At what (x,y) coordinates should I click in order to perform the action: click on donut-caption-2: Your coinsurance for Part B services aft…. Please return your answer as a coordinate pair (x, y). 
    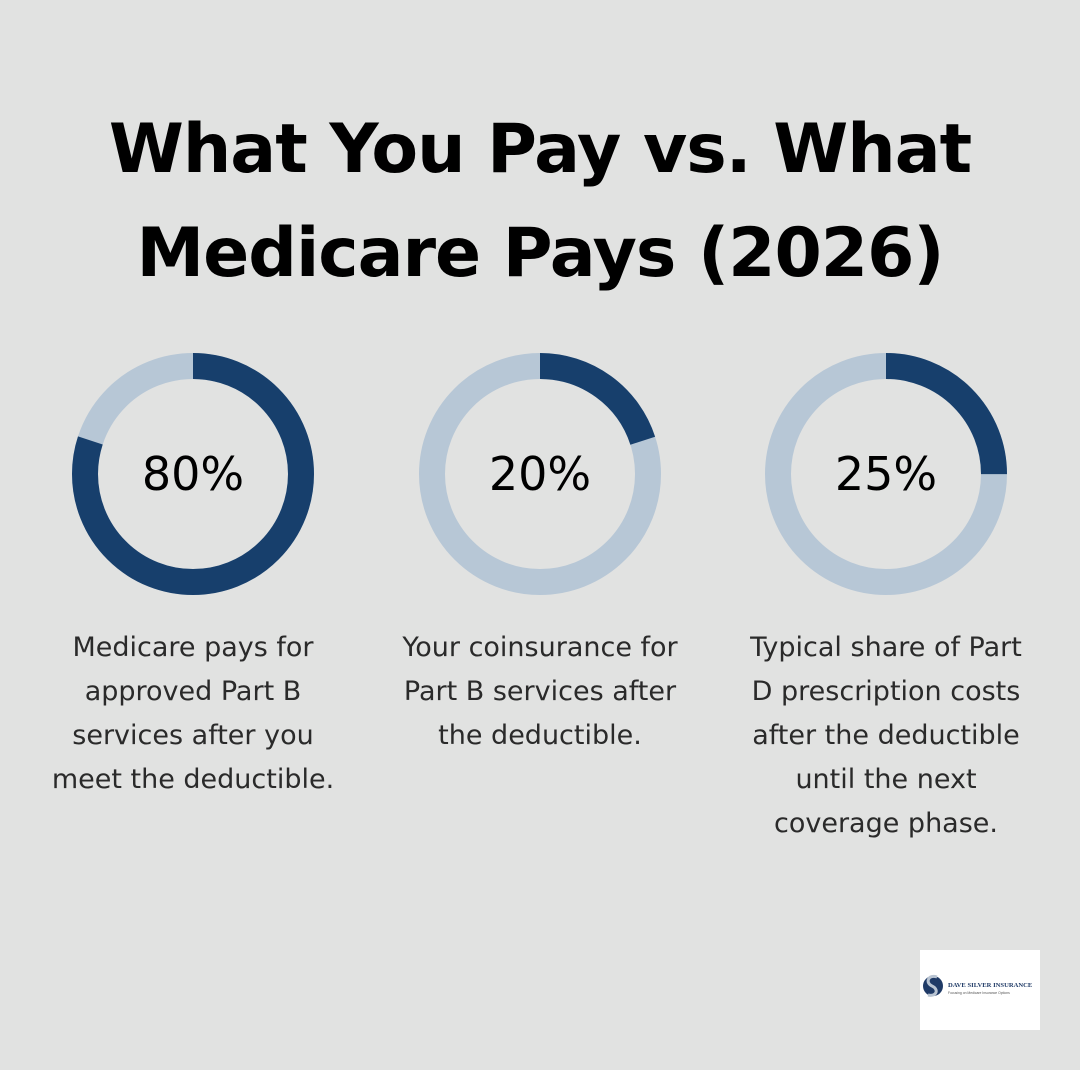
    Looking at the image, I should click on (540, 691).